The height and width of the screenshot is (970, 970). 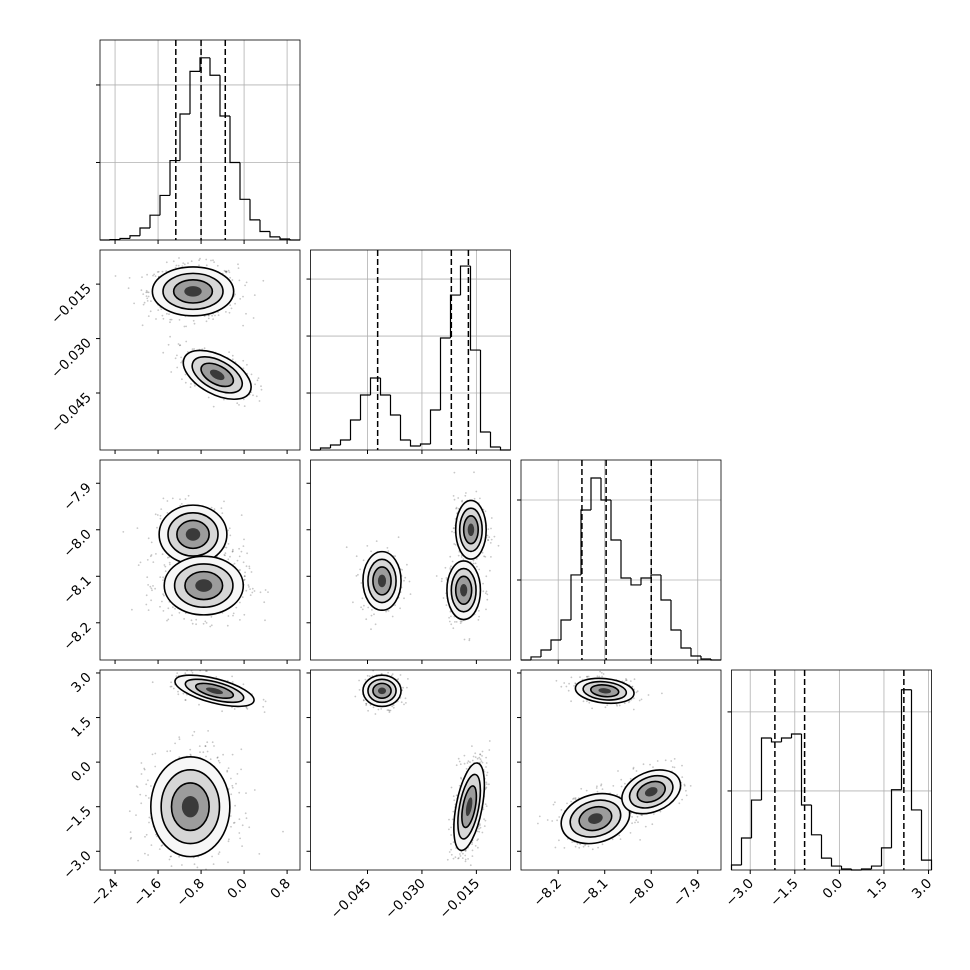 I want to click on pair-panel, so click(x=422, y=556).